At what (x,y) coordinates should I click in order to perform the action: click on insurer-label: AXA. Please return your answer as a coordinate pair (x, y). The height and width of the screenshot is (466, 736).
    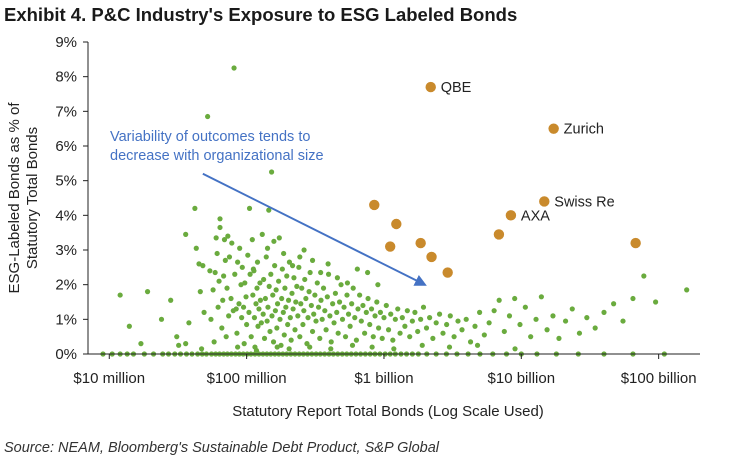
    Looking at the image, I should click on (535, 216).